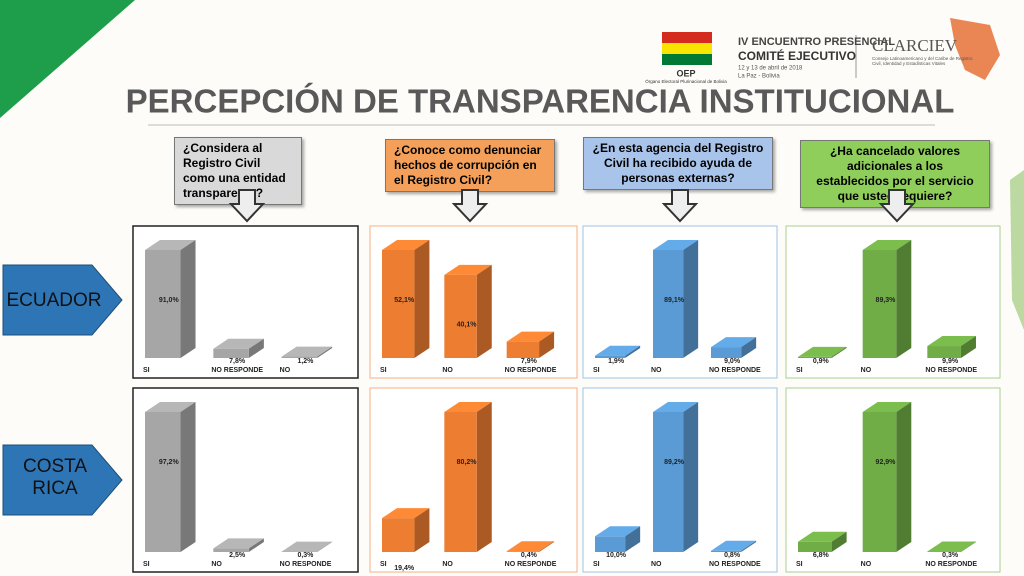 This screenshot has height=576, width=1024. What do you see at coordinates (616, 555) in the screenshot?
I see `value-label: 10,0%` at bounding box center [616, 555].